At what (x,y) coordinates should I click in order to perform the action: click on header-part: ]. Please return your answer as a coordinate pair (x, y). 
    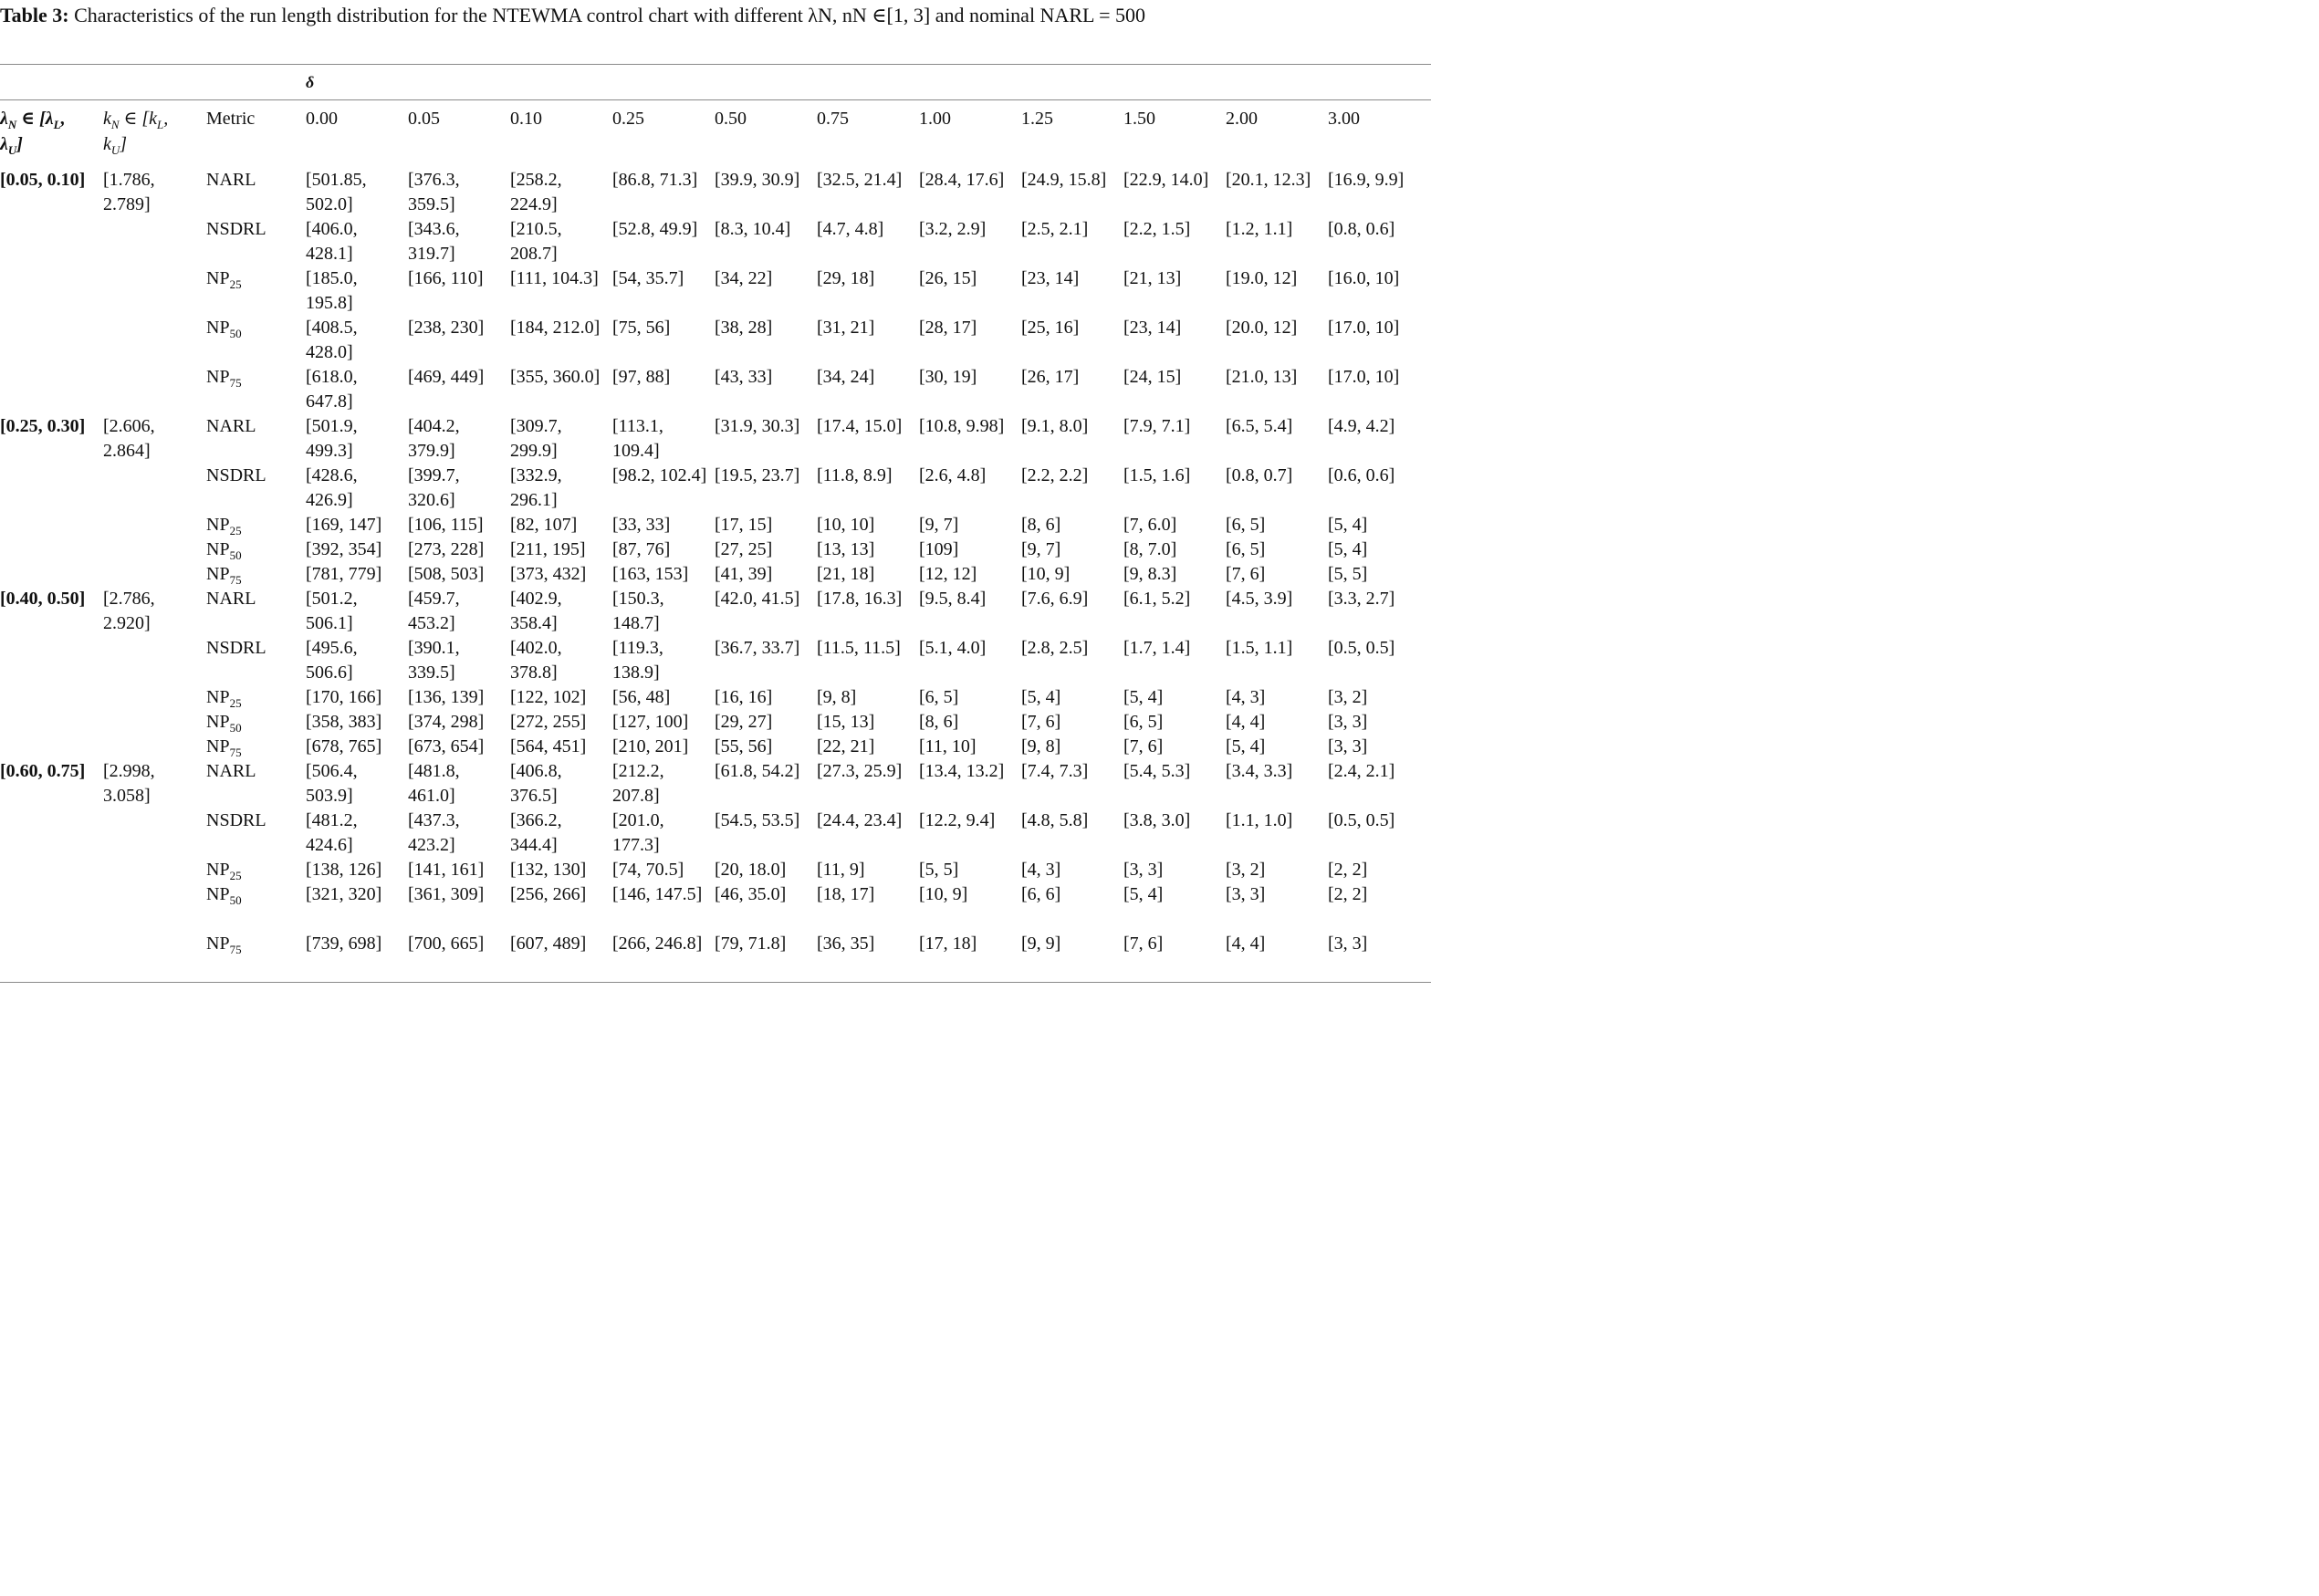
    Looking at the image, I should click on (19, 144).